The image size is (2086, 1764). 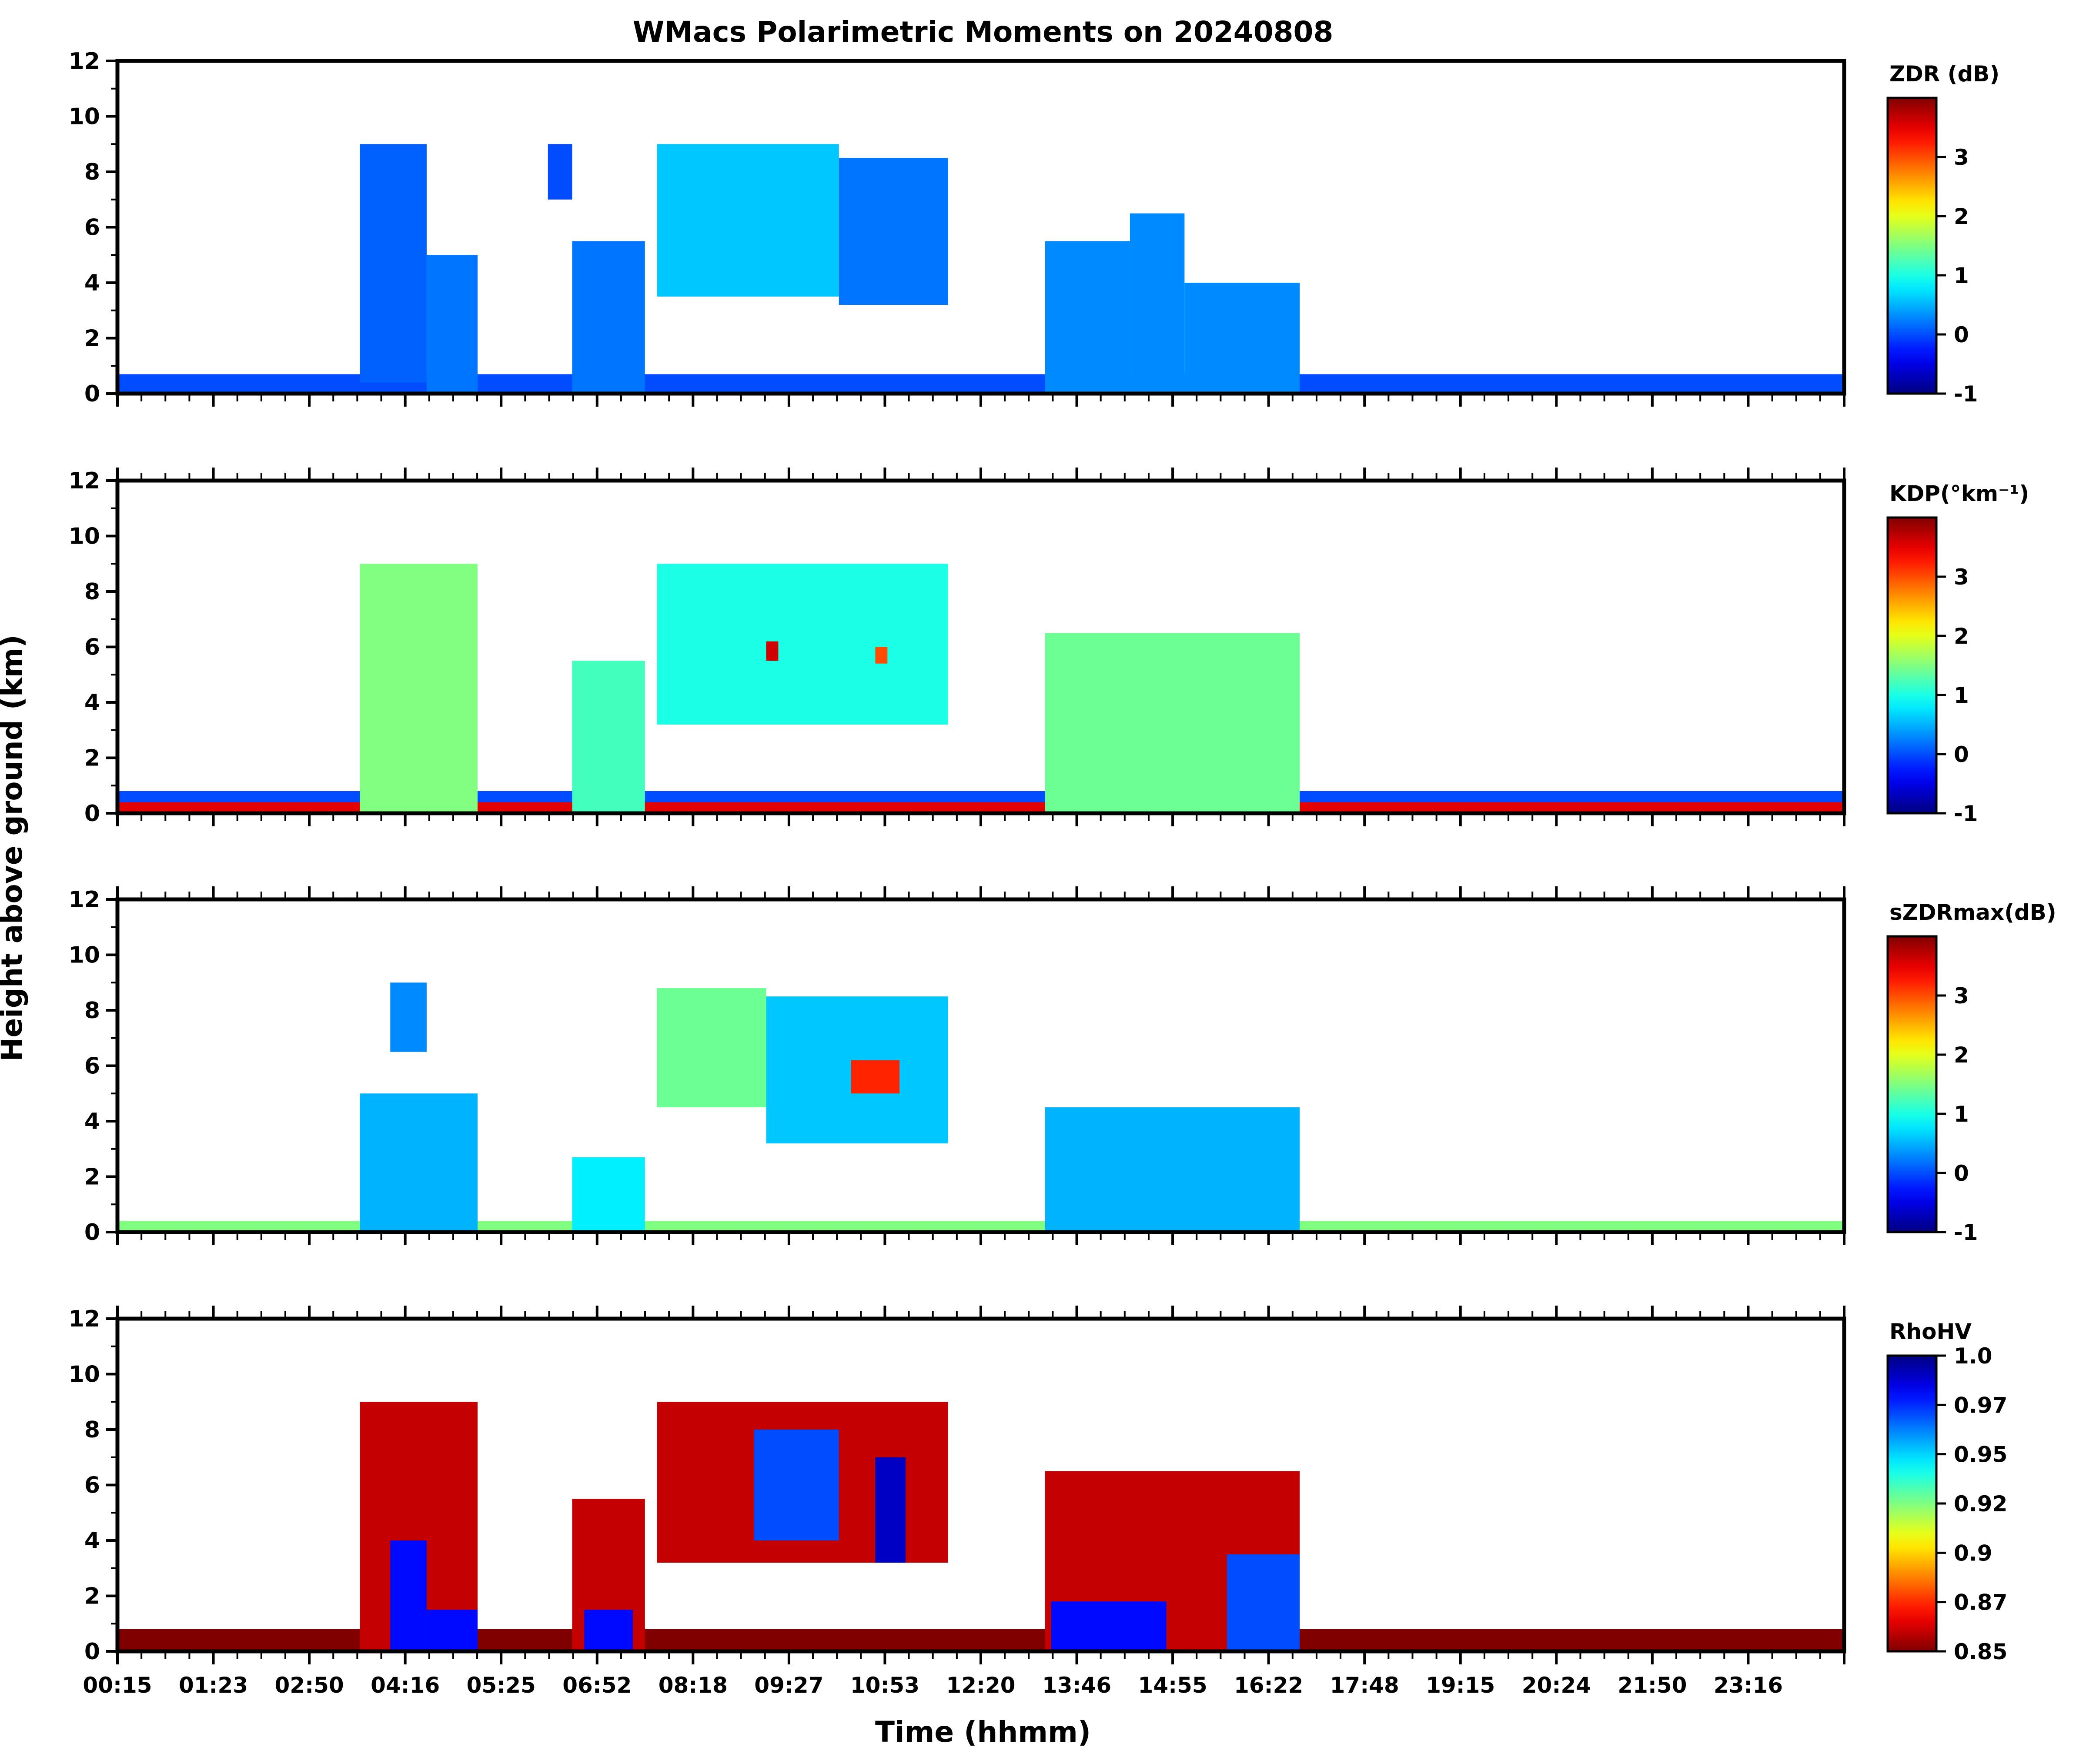 What do you see at coordinates (84, 481) in the screenshot?
I see `KDP-ytick-label: 12` at bounding box center [84, 481].